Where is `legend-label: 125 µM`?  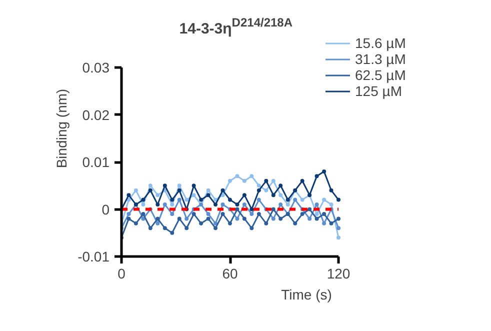 legend-label: 125 µM is located at coordinates (378, 91).